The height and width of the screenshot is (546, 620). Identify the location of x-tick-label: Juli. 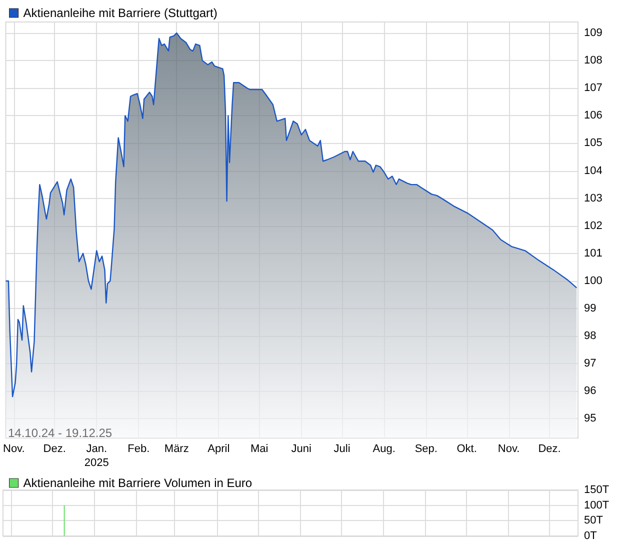
(342, 449).